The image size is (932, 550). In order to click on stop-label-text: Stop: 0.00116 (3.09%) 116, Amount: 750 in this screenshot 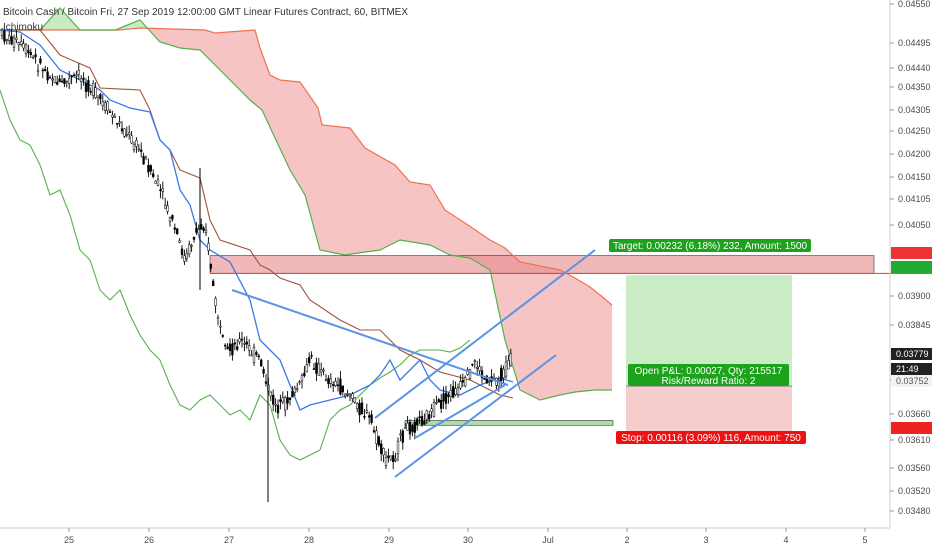, I will do `click(711, 438)`.